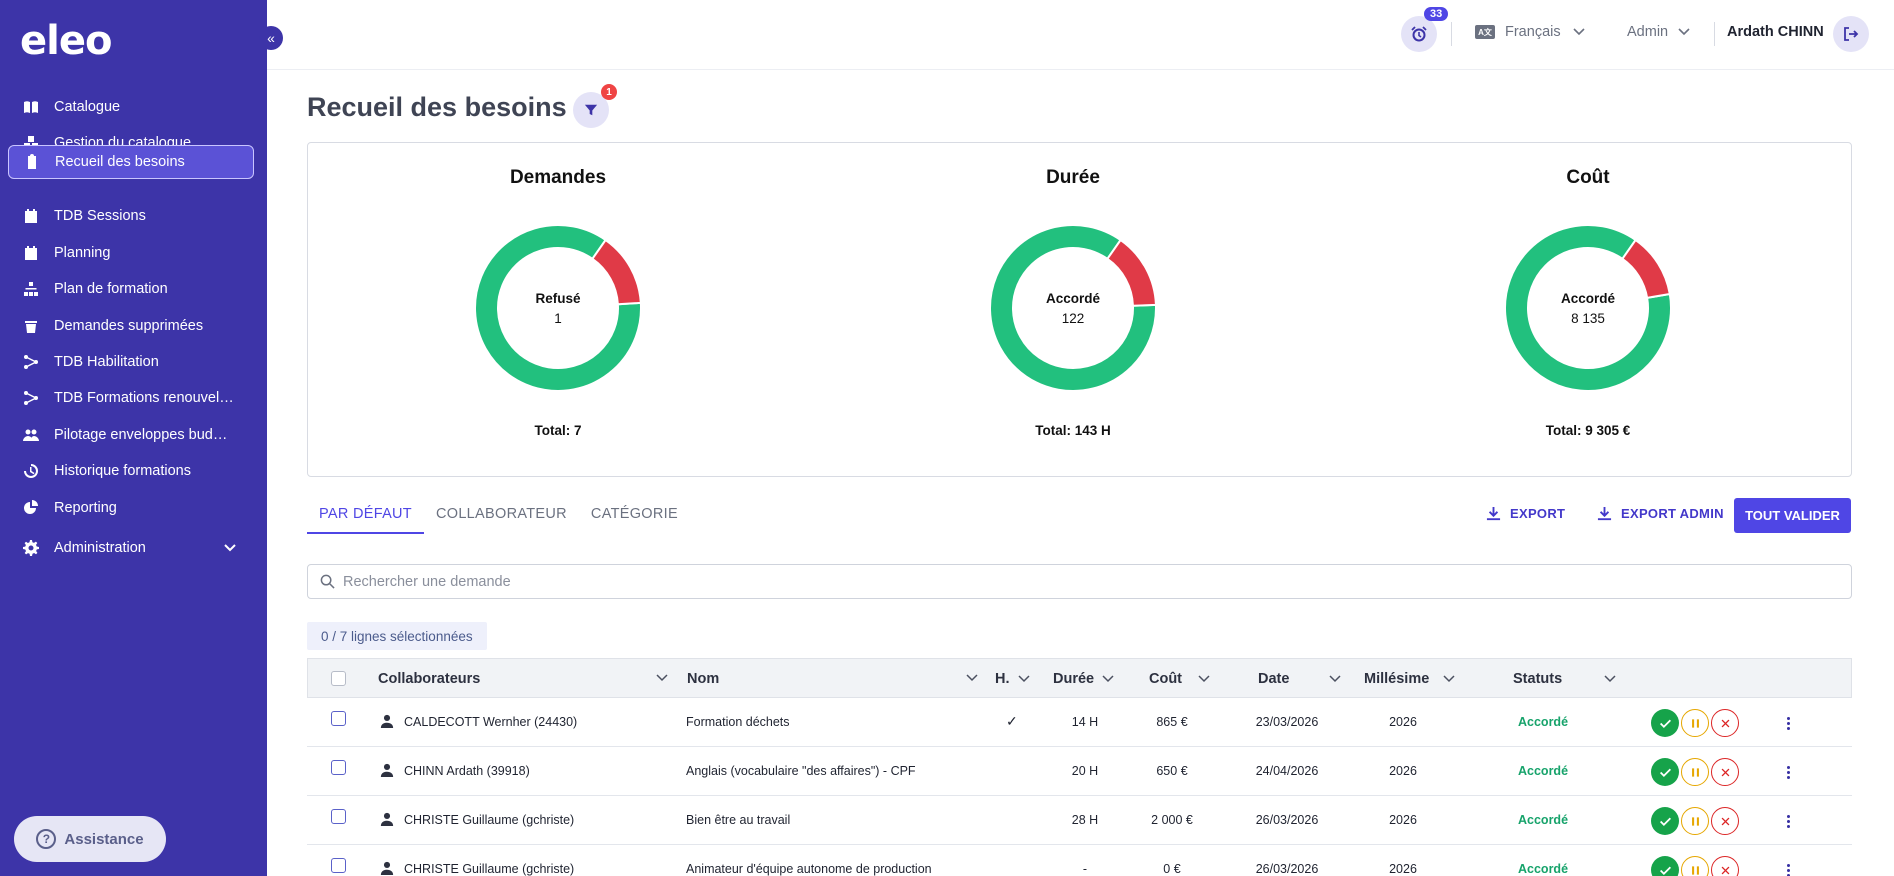 The height and width of the screenshot is (876, 1894). Describe the element at coordinates (1166, 679) in the screenshot. I see `column-header-label: Coût` at that location.